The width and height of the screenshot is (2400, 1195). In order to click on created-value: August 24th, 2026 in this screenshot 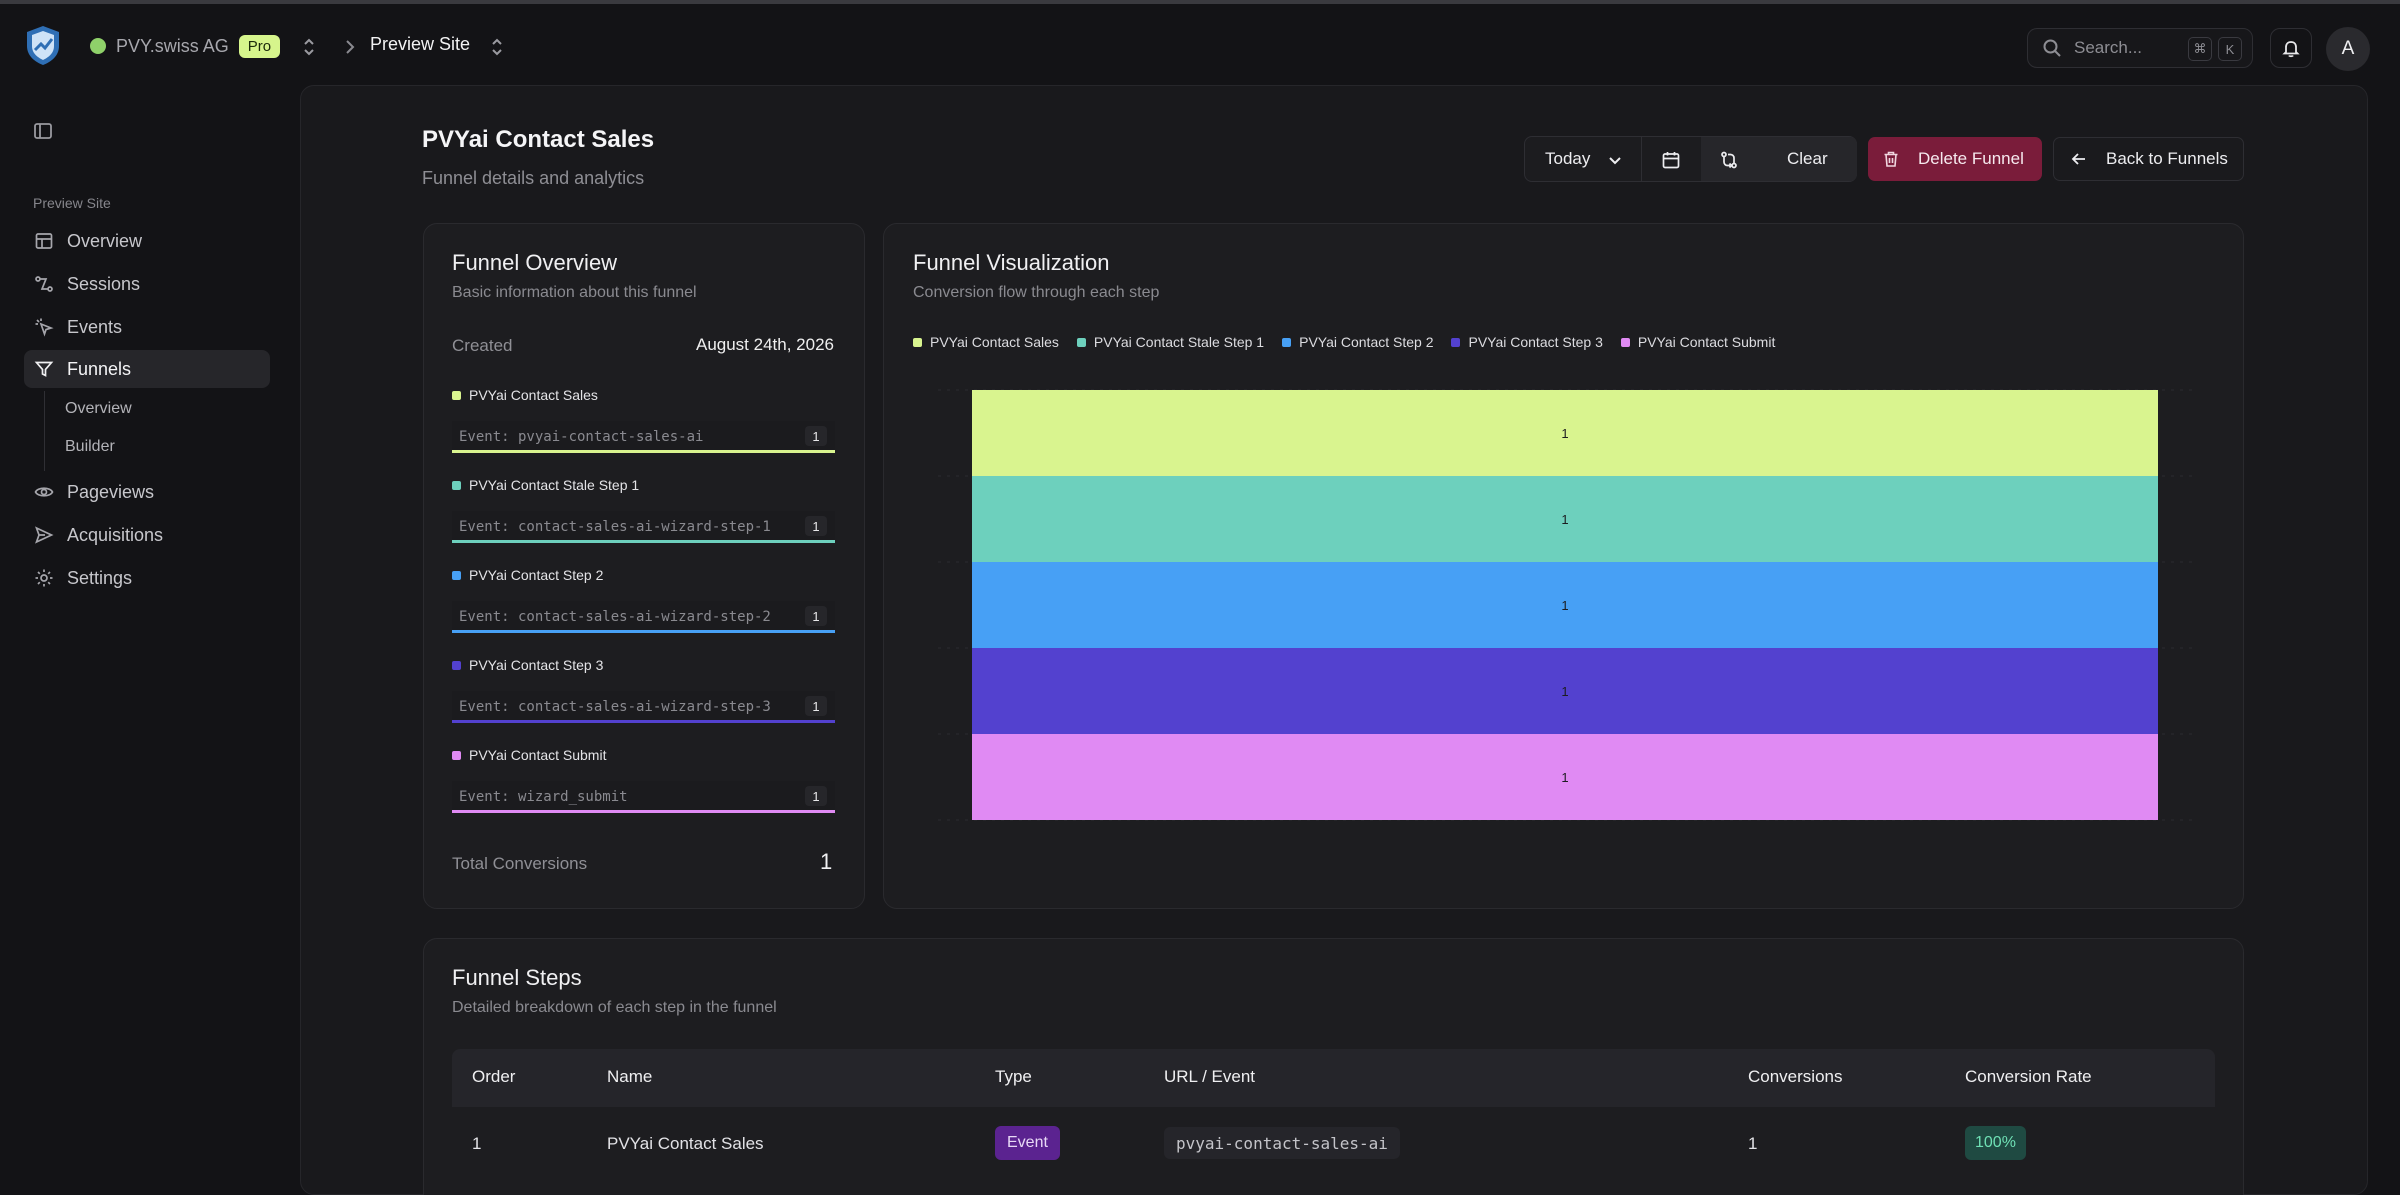, I will do `click(764, 344)`.